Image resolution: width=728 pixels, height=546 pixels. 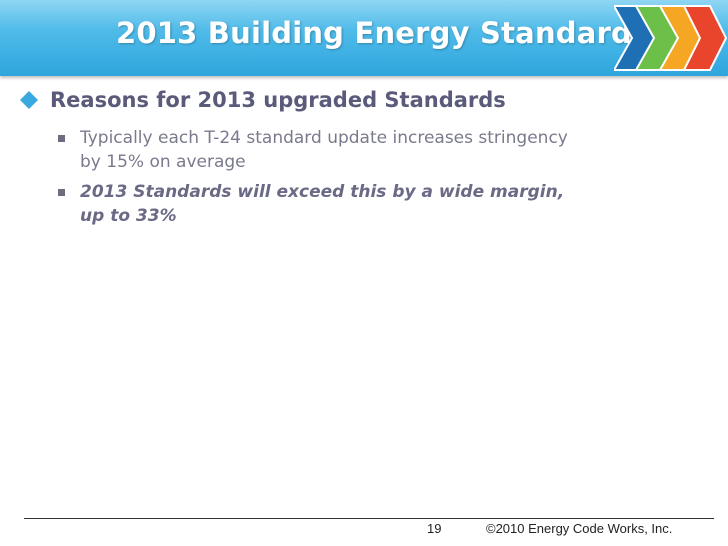 I want to click on copyright-text: ©2010 Energy Code Works, Inc., so click(x=579, y=528).